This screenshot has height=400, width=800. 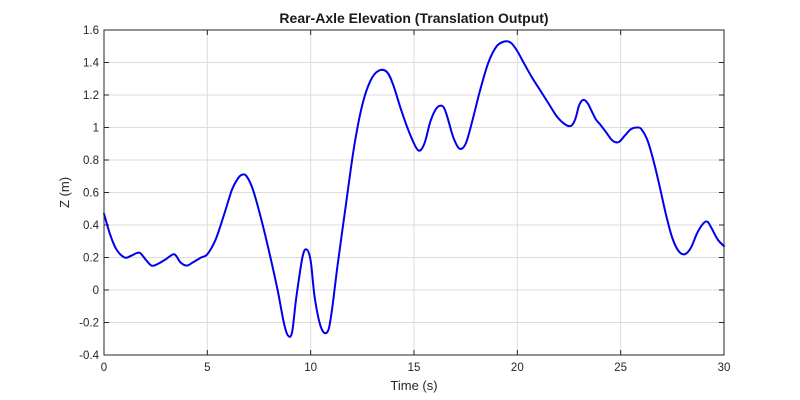 What do you see at coordinates (89, 324) in the screenshot?
I see `y-tick-label: -0.2` at bounding box center [89, 324].